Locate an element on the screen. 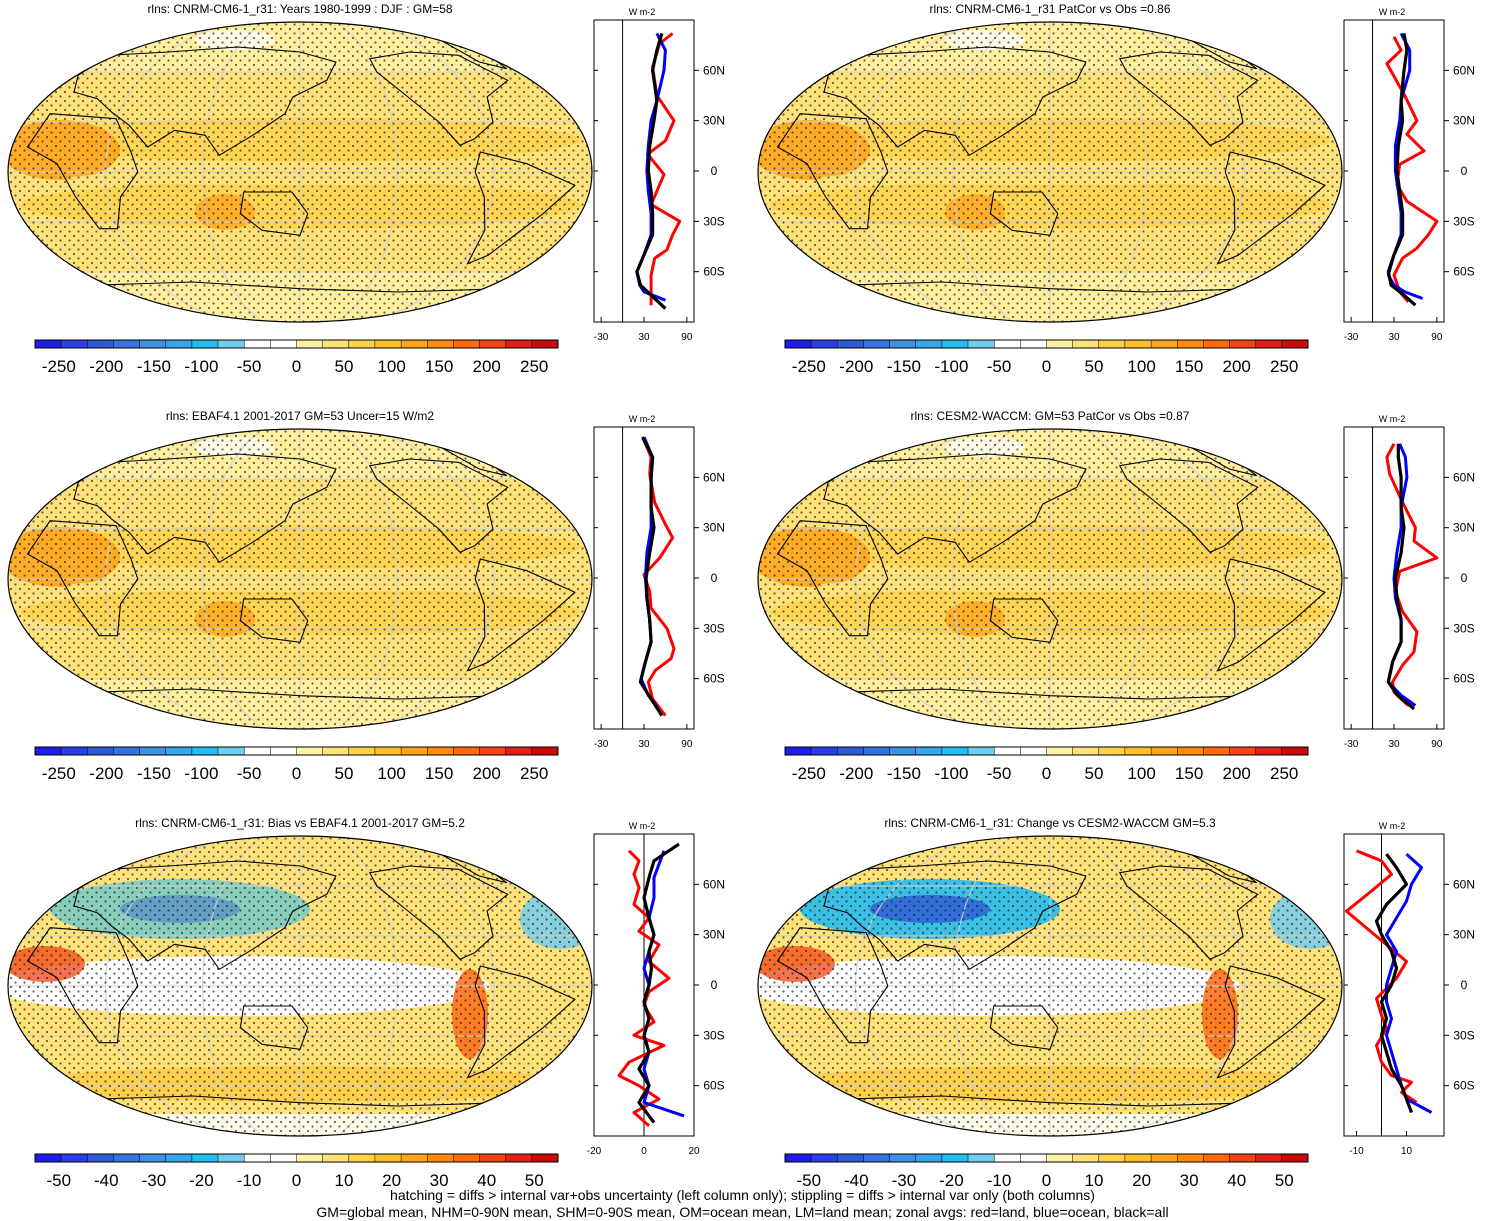  zonal-x-tick-label: -20 is located at coordinates (594, 1151).